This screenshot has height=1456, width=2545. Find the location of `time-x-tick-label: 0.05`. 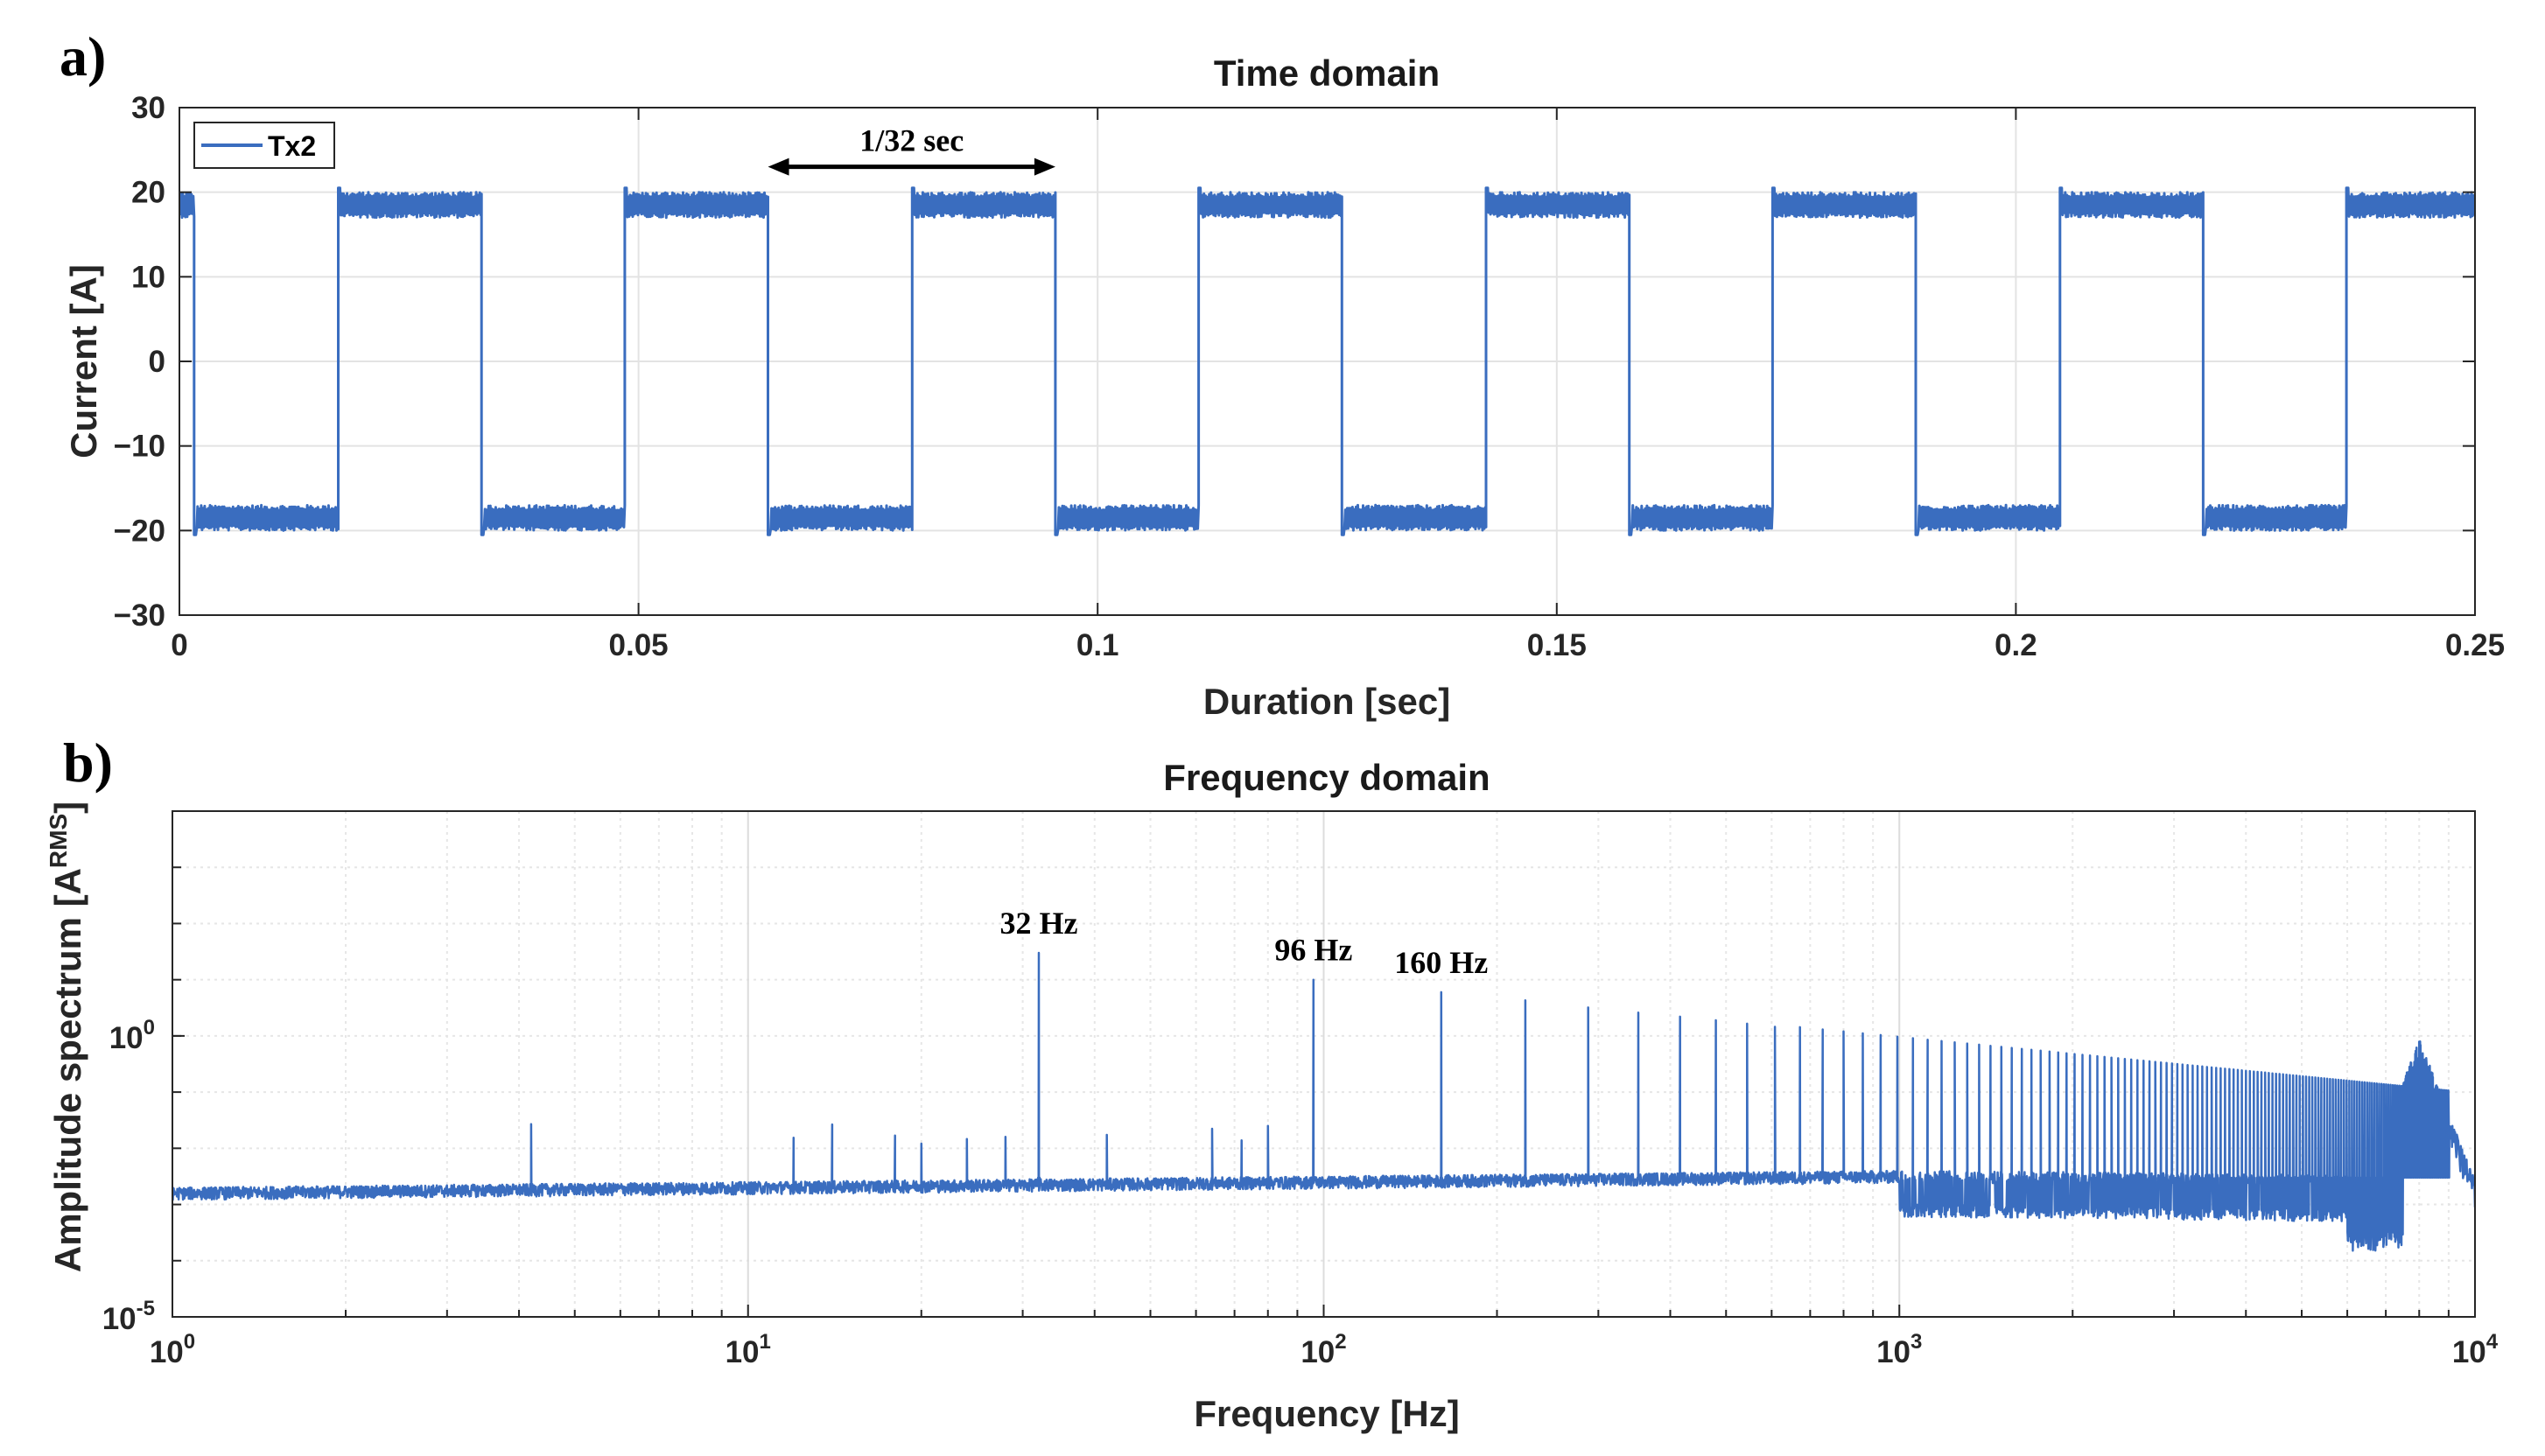

time-x-tick-label: 0.05 is located at coordinates (639, 645).